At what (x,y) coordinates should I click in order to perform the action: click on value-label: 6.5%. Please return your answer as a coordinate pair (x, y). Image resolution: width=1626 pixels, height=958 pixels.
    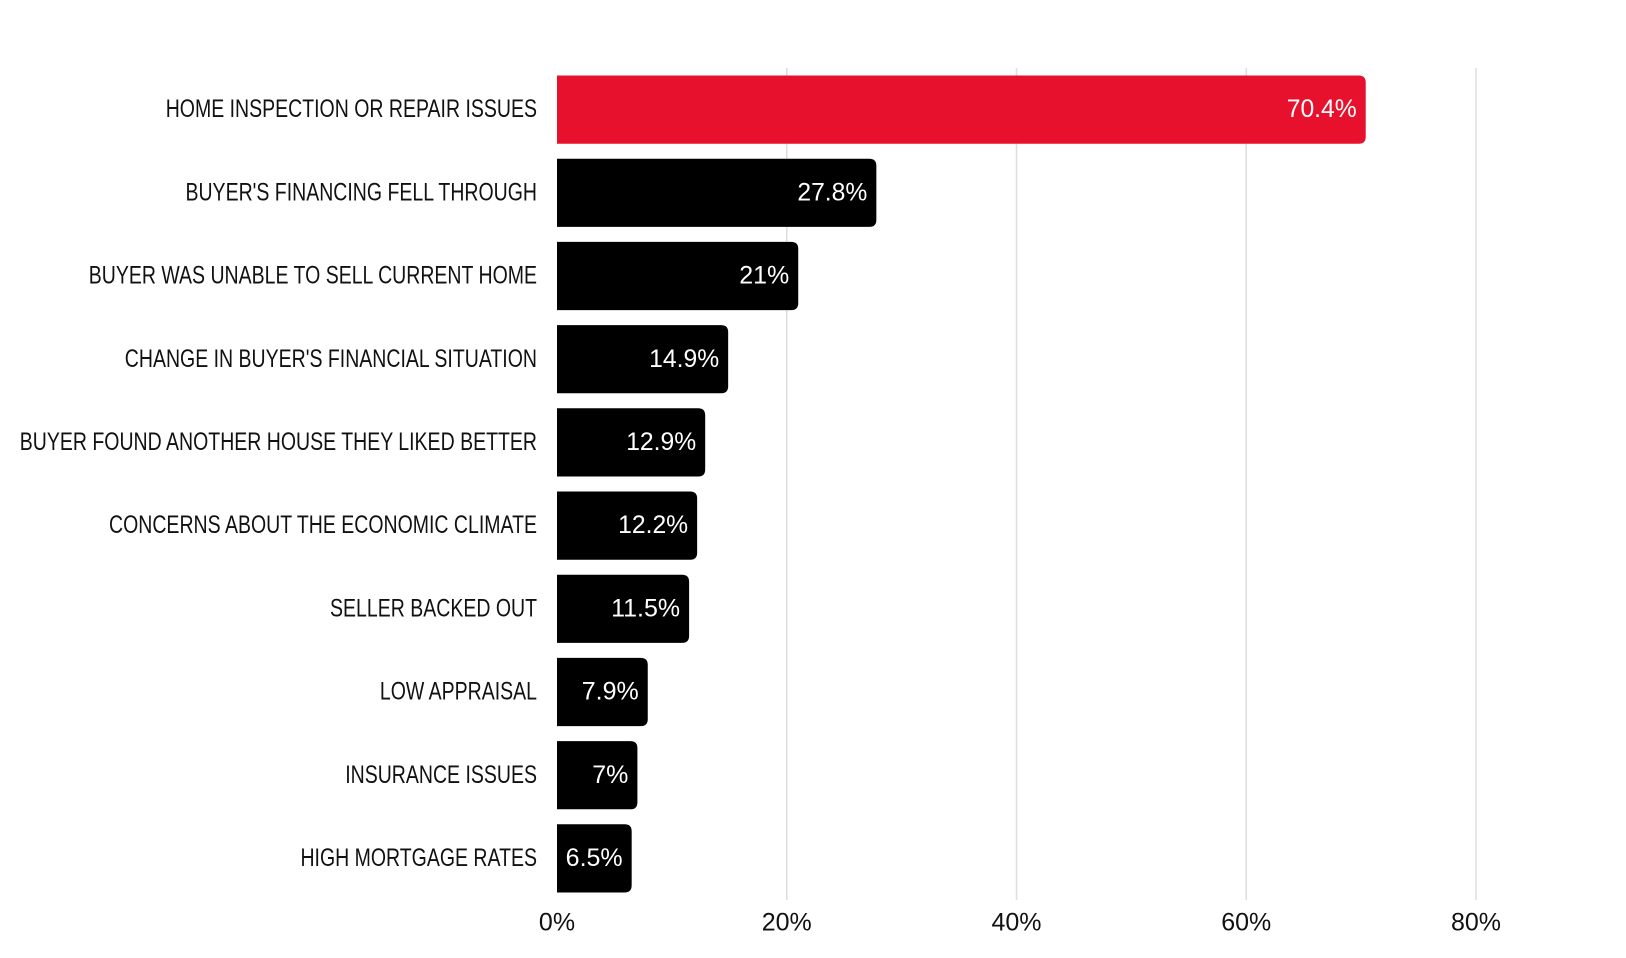
    Looking at the image, I should click on (594, 858).